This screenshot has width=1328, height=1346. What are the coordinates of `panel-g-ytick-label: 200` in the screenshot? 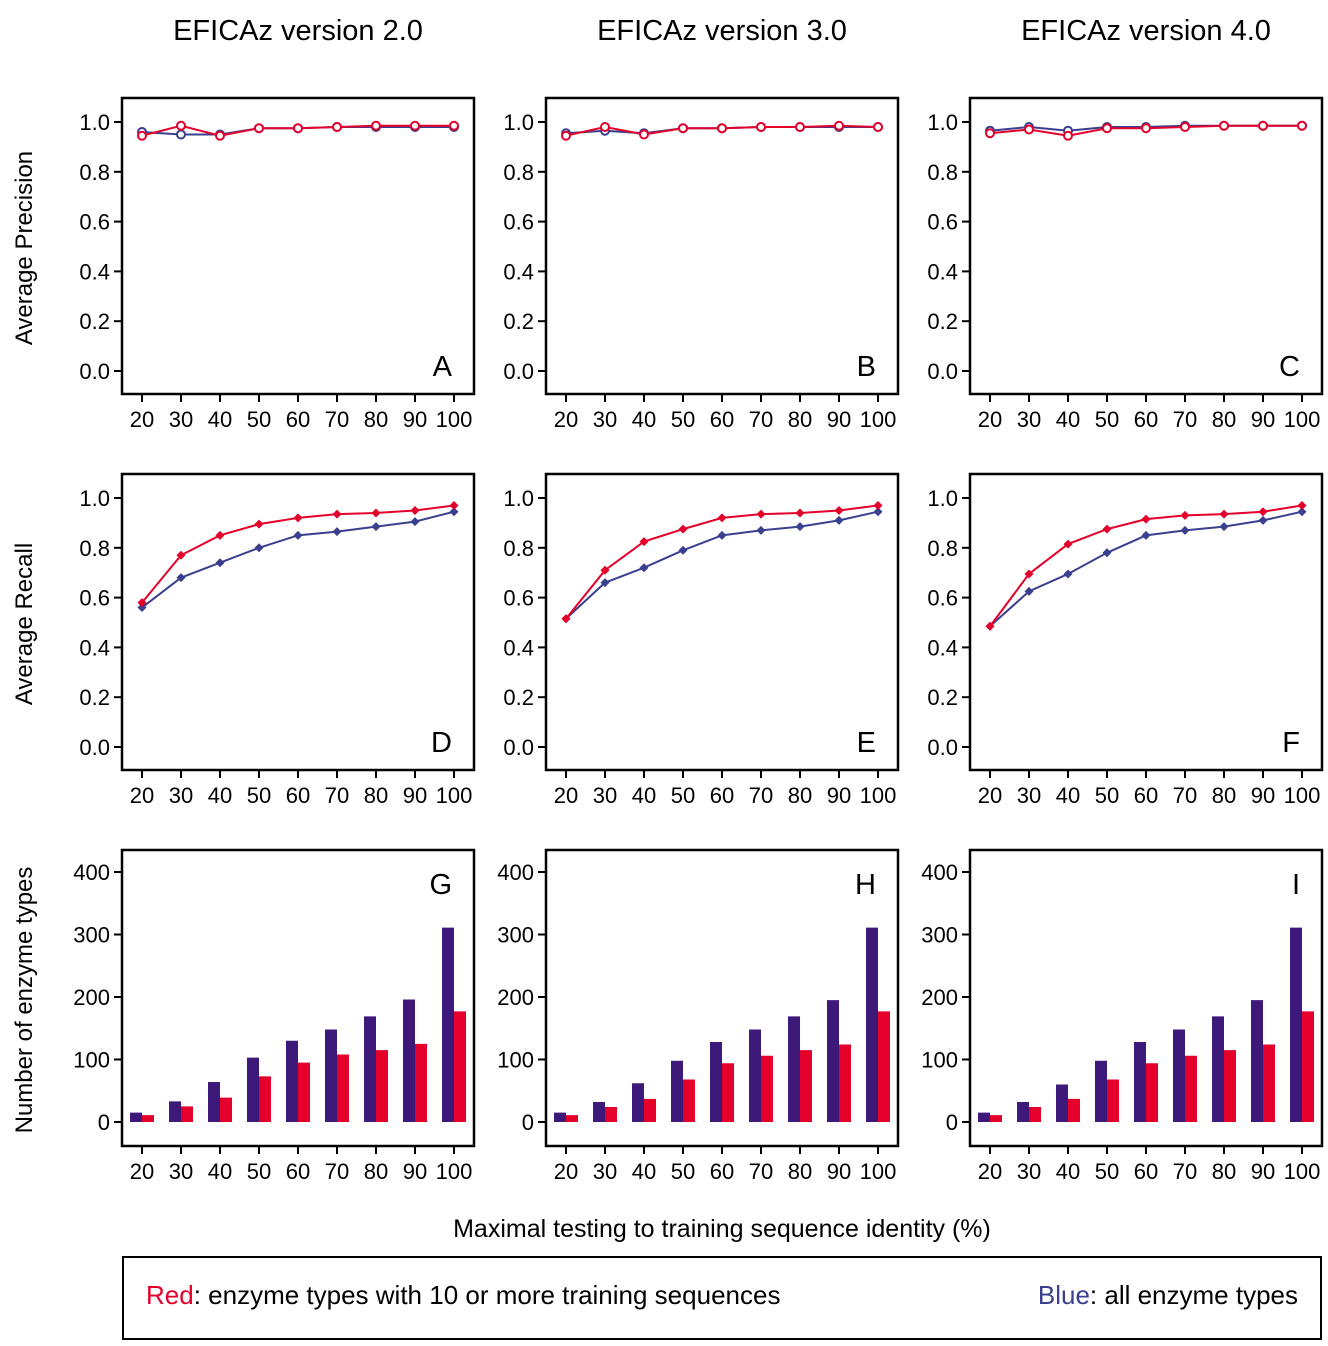 It's located at (91, 997).